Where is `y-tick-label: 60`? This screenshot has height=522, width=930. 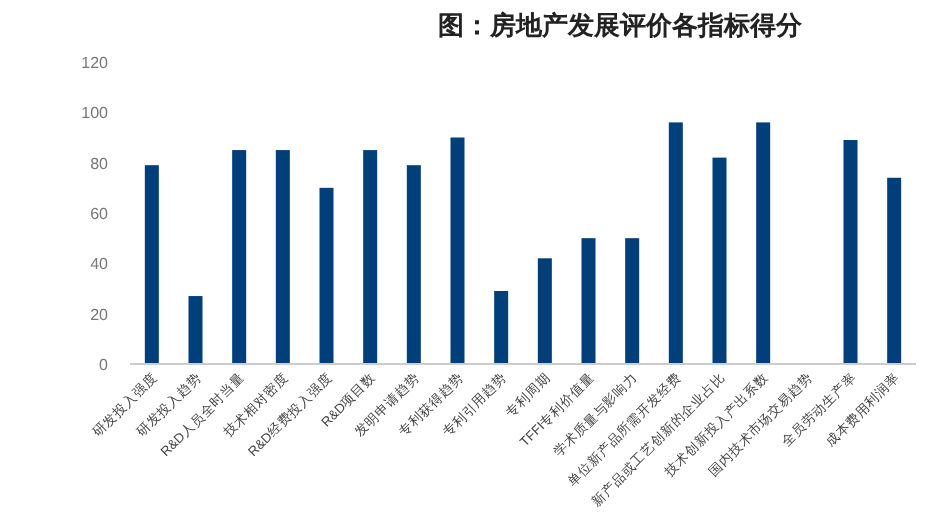 y-tick-label: 60 is located at coordinates (100, 214).